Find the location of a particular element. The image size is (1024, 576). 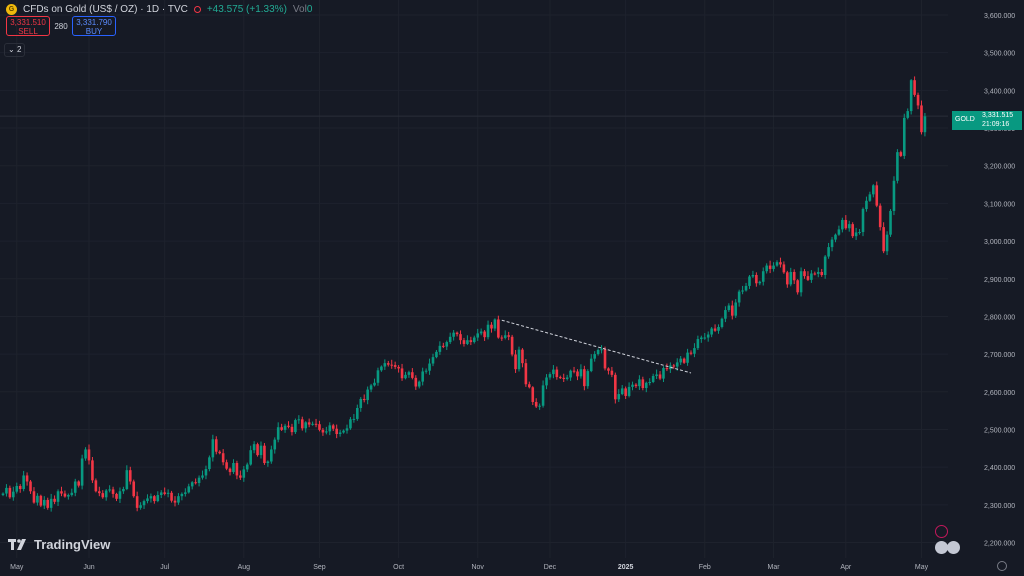

sell-button: 3,331.510 SELL is located at coordinates (28, 26).